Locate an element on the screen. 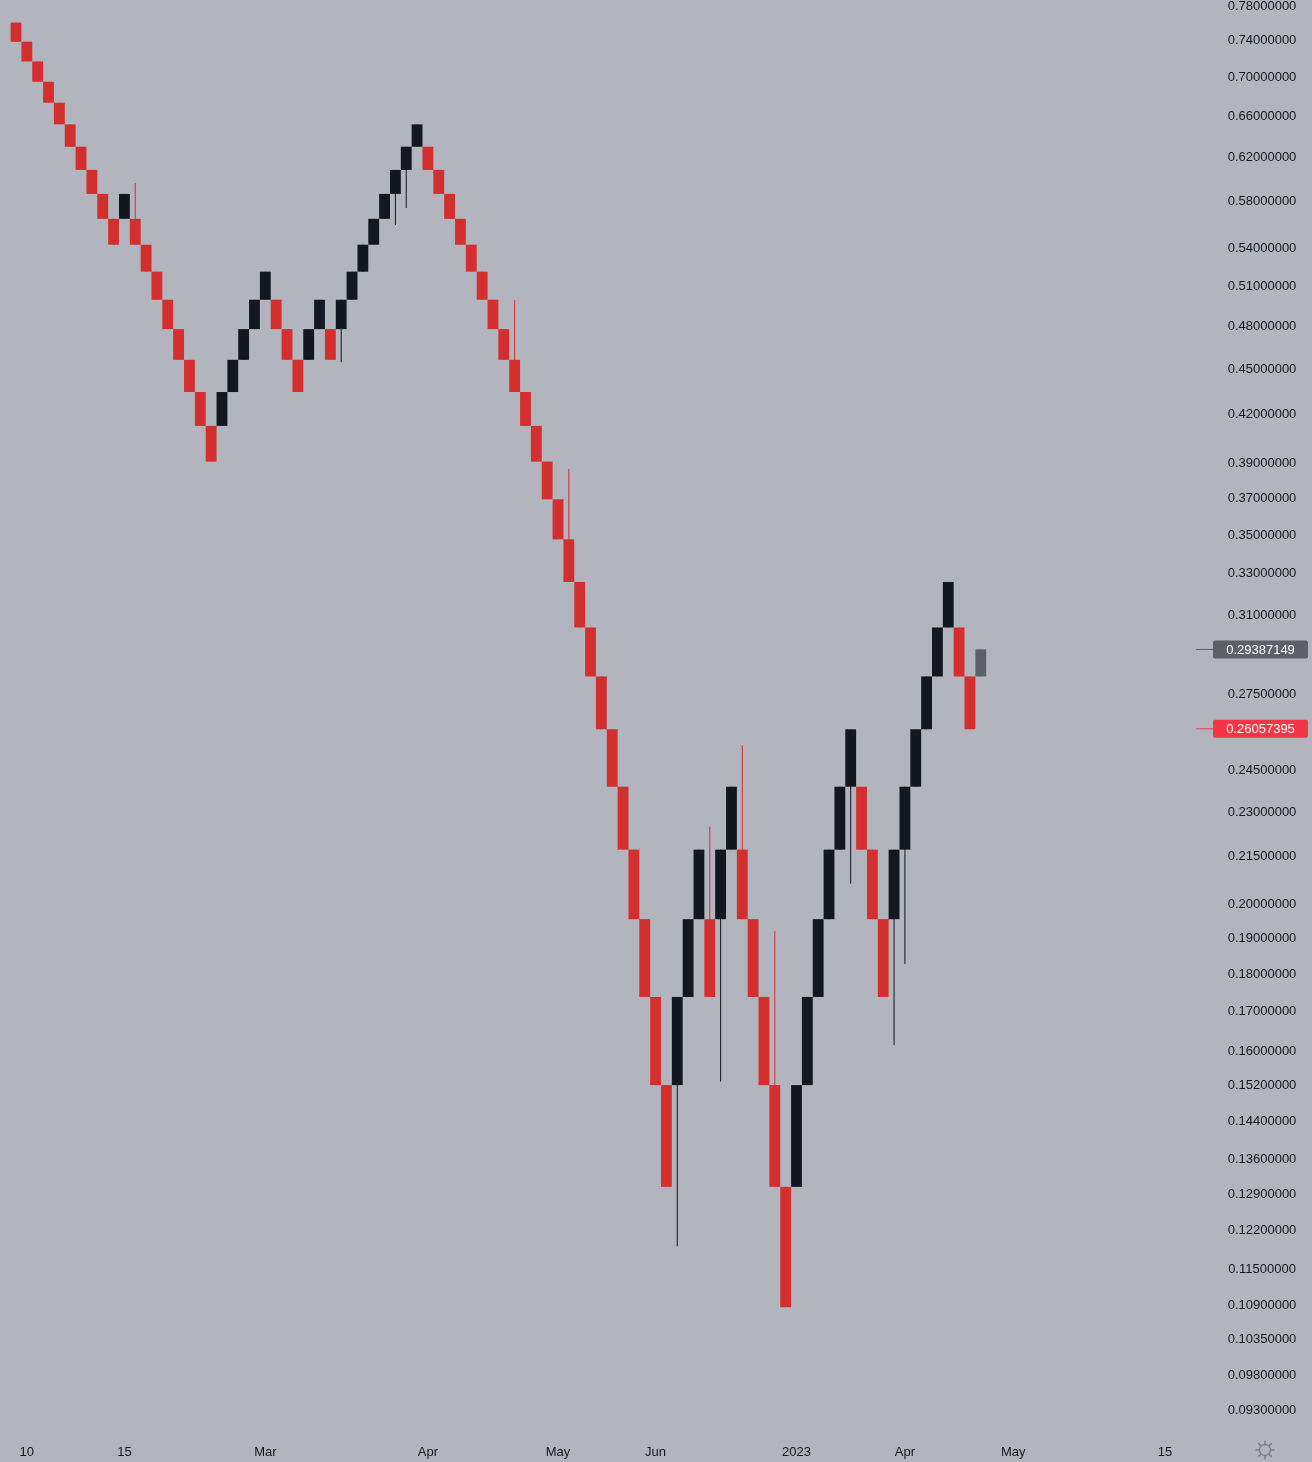 The width and height of the screenshot is (1312, 1462). y-tick-label: 0.15200000 is located at coordinates (1262, 1085).